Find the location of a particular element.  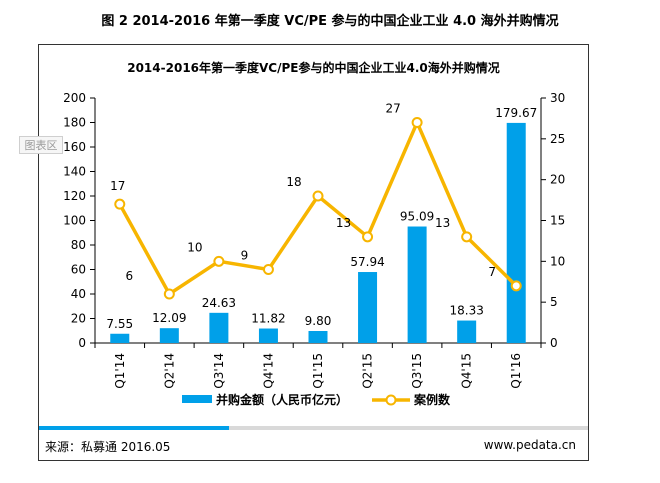

y-left-tick-label: 120 is located at coordinates (74, 196).